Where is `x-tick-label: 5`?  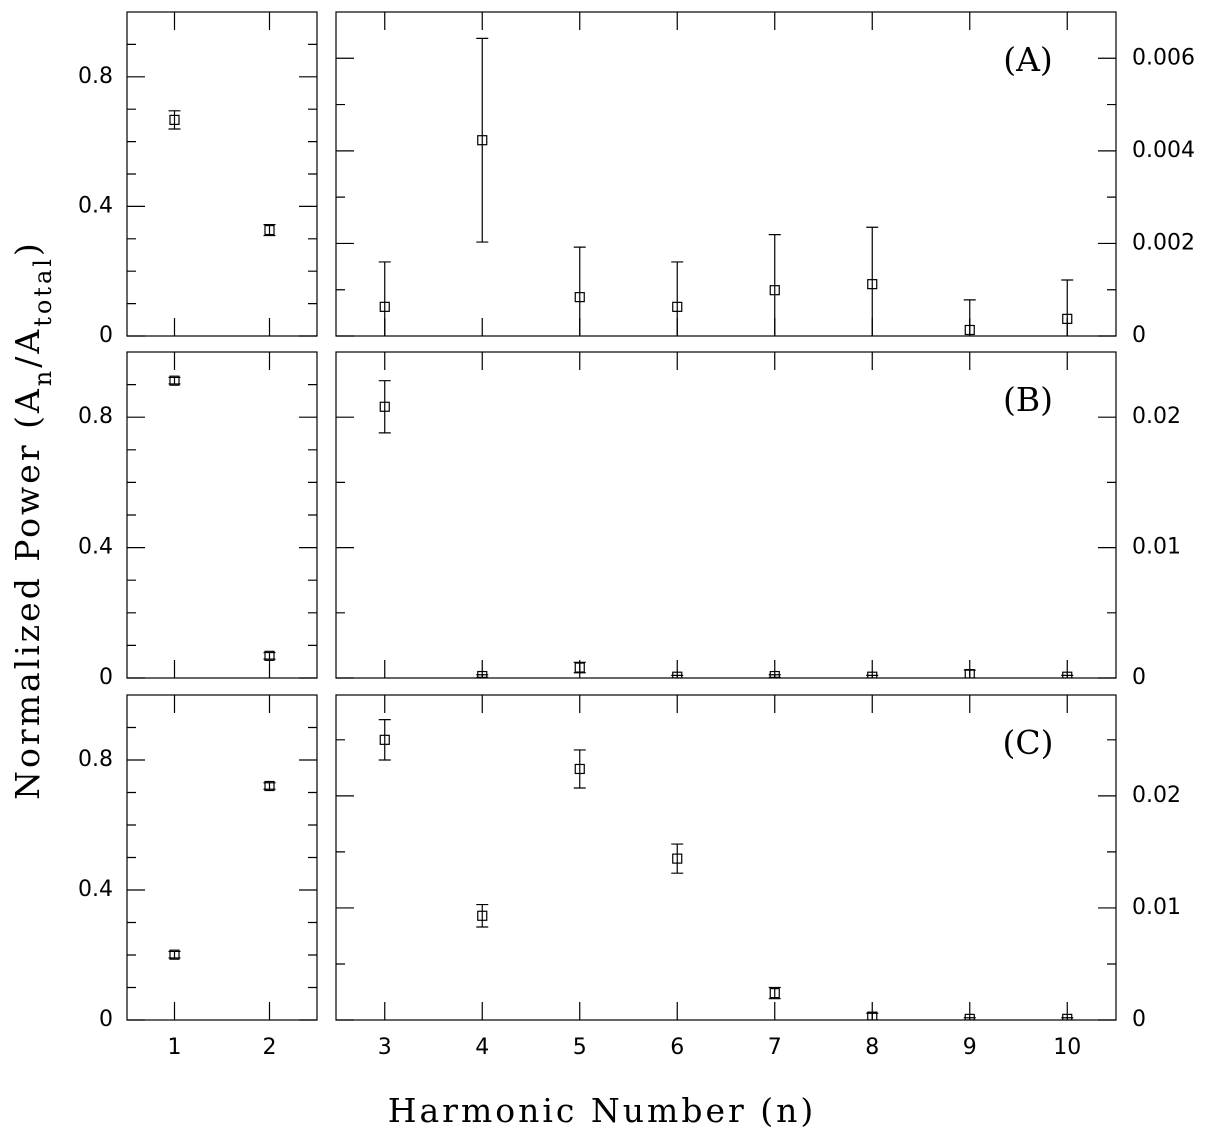
x-tick-label: 5 is located at coordinates (580, 1047).